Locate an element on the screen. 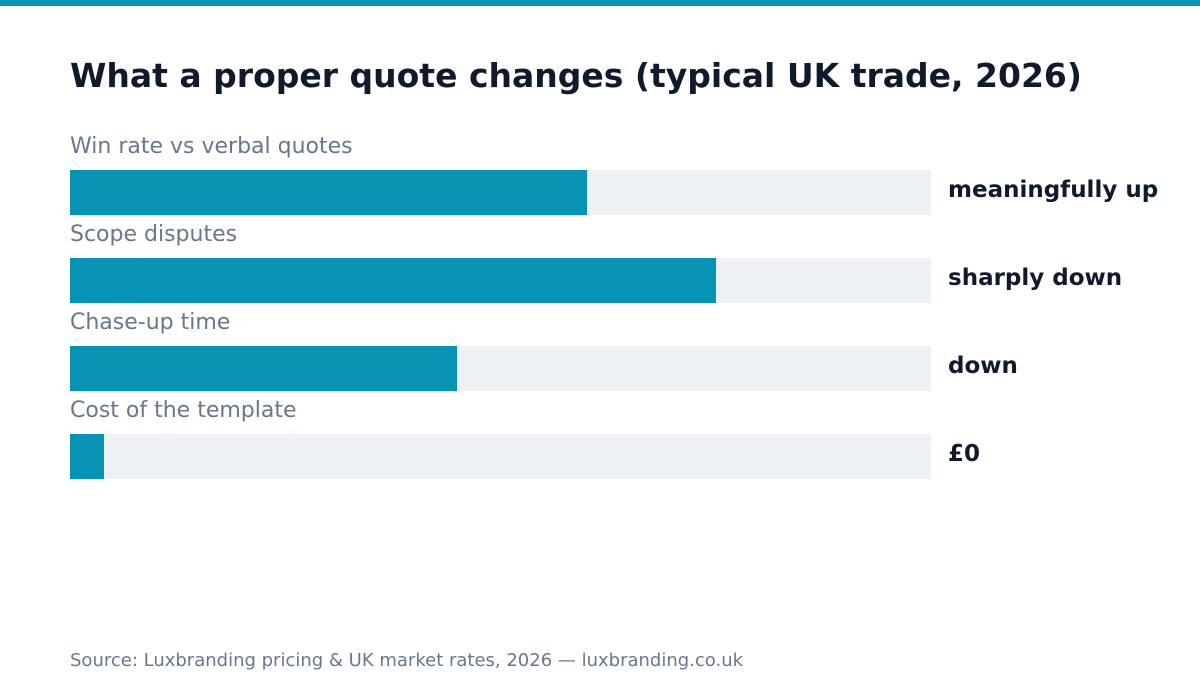 The image size is (1200, 700). bar-row: Cost of the template £0 is located at coordinates (620, 442).